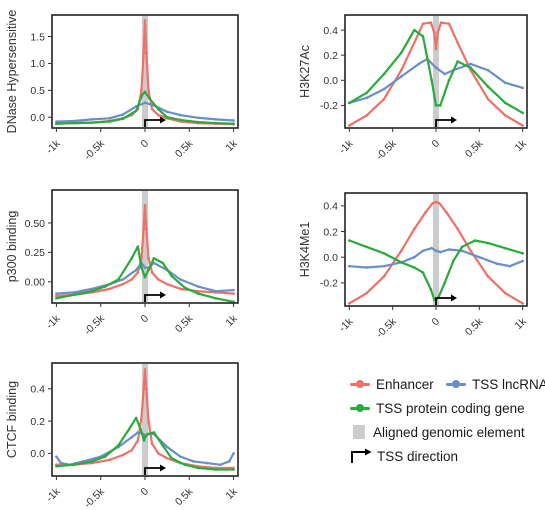 Image resolution: width=545 pixels, height=510 pixels. Describe the element at coordinates (443, 301) in the screenshot. I see `panel-h3k4me1-tss-arrow-icon` at that location.